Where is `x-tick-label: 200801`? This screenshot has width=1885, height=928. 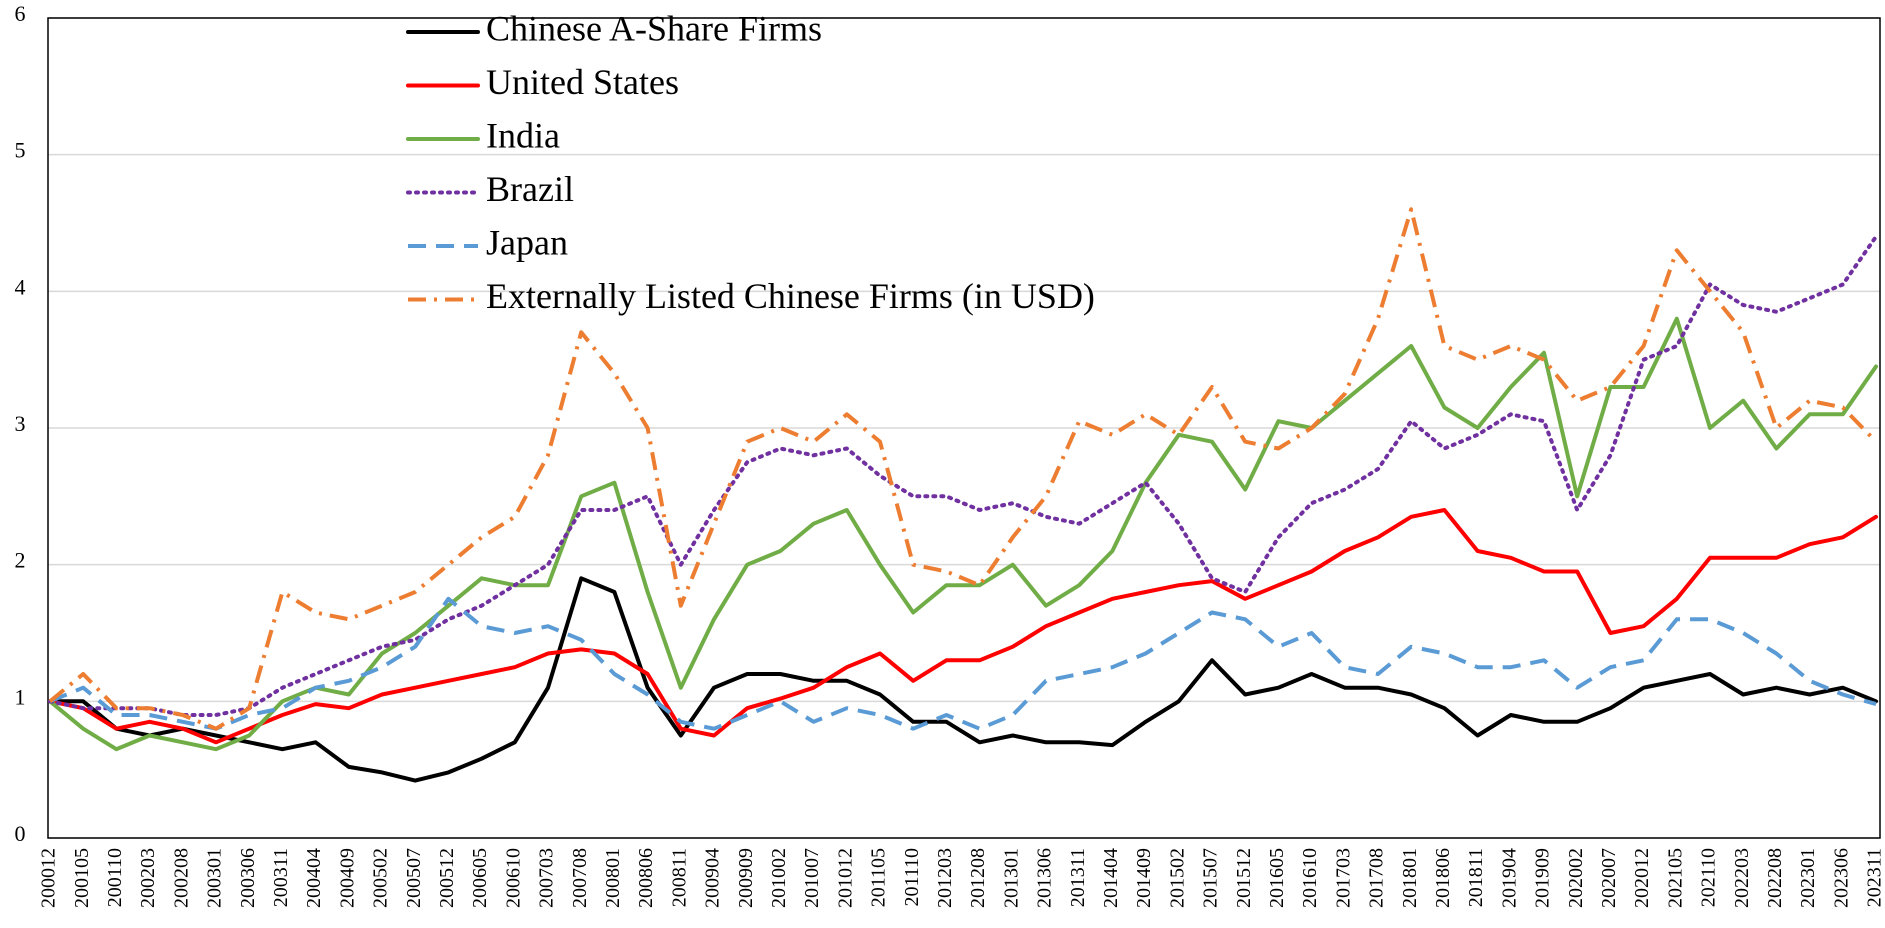 x-tick-label: 200801 is located at coordinates (613, 878).